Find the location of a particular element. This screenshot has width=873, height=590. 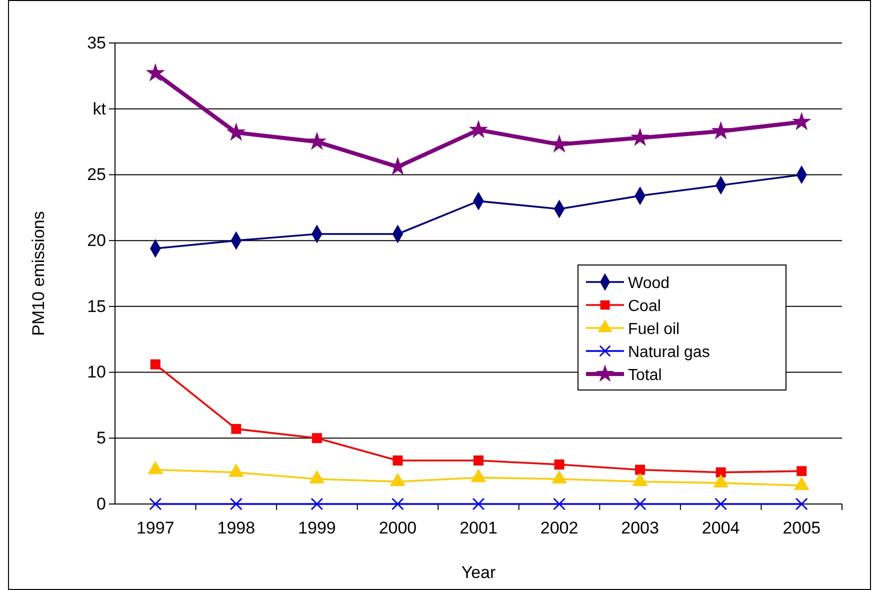

y-tick-label: 15 is located at coordinates (96, 306).